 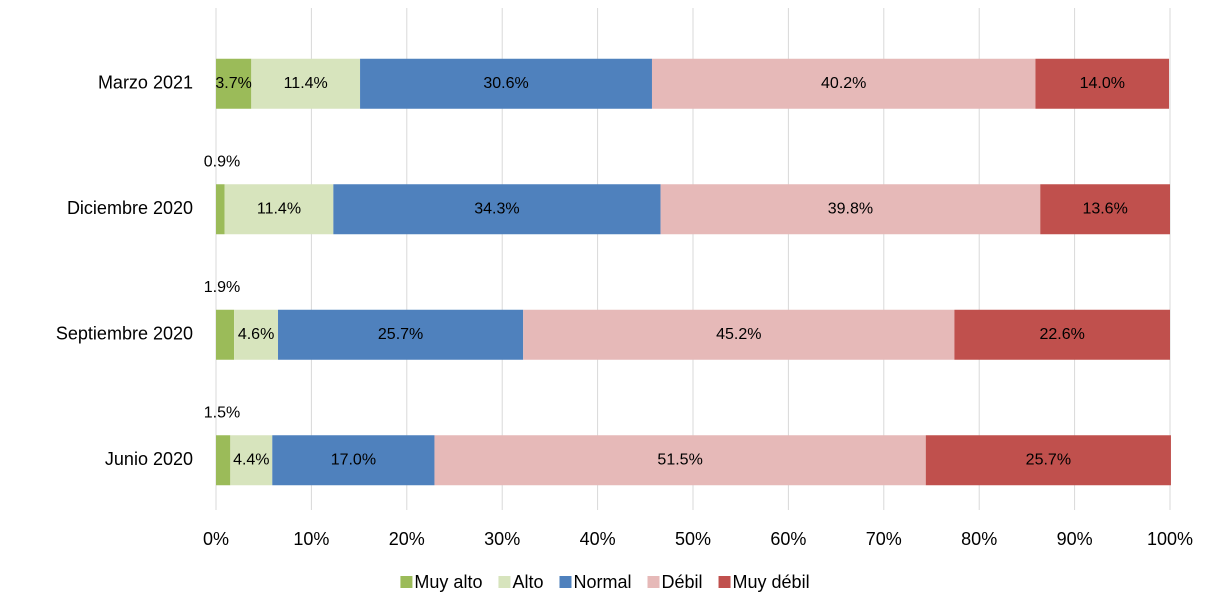 What do you see at coordinates (222, 287) in the screenshot?
I see `data-label: 1.9%` at bounding box center [222, 287].